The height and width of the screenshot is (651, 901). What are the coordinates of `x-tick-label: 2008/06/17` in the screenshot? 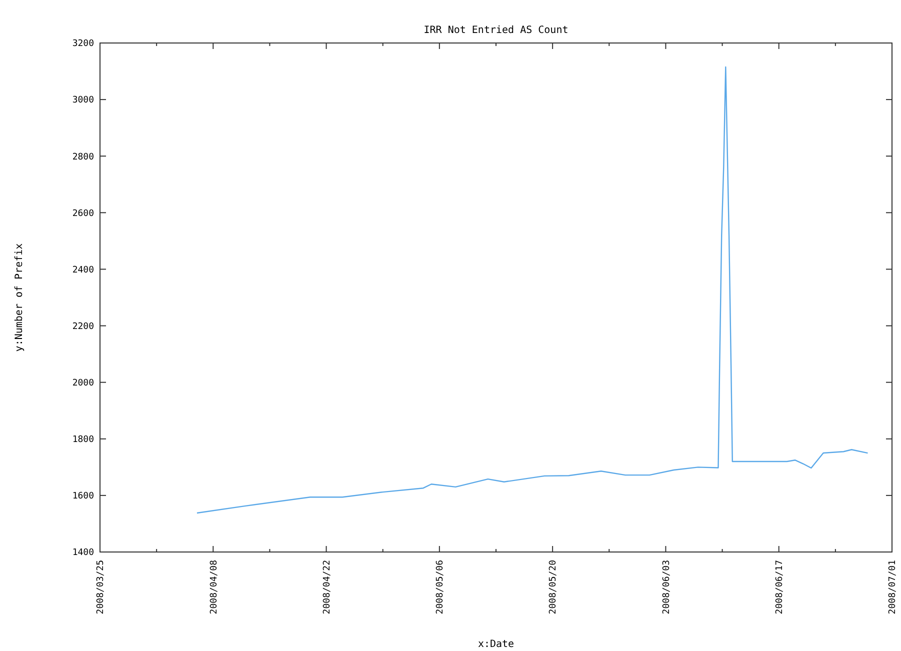 It's located at (780, 587).